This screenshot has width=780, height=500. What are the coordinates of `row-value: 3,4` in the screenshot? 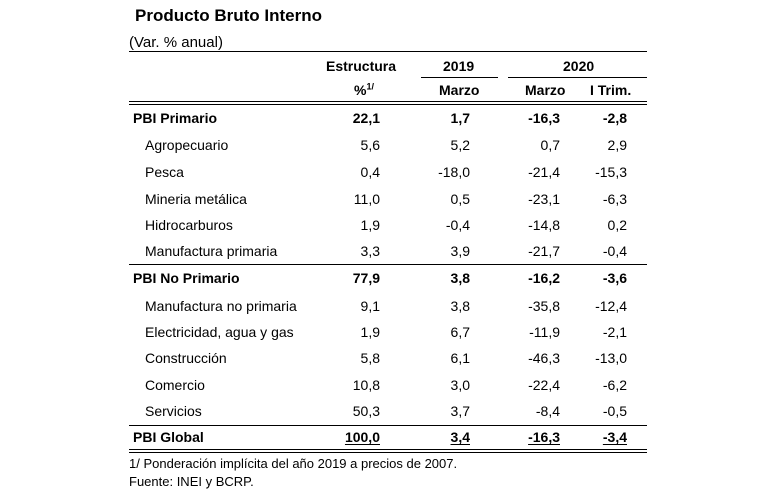 It's located at (460, 437).